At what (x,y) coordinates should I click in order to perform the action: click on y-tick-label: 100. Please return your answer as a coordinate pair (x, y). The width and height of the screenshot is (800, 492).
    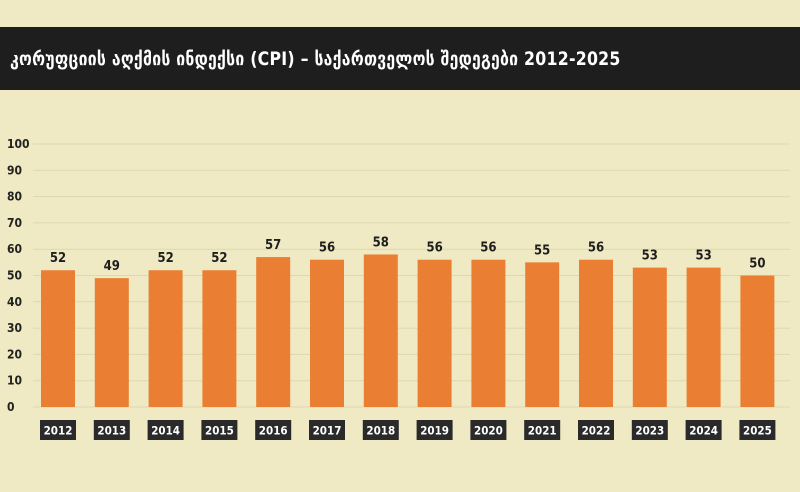
    Looking at the image, I should click on (18, 144).